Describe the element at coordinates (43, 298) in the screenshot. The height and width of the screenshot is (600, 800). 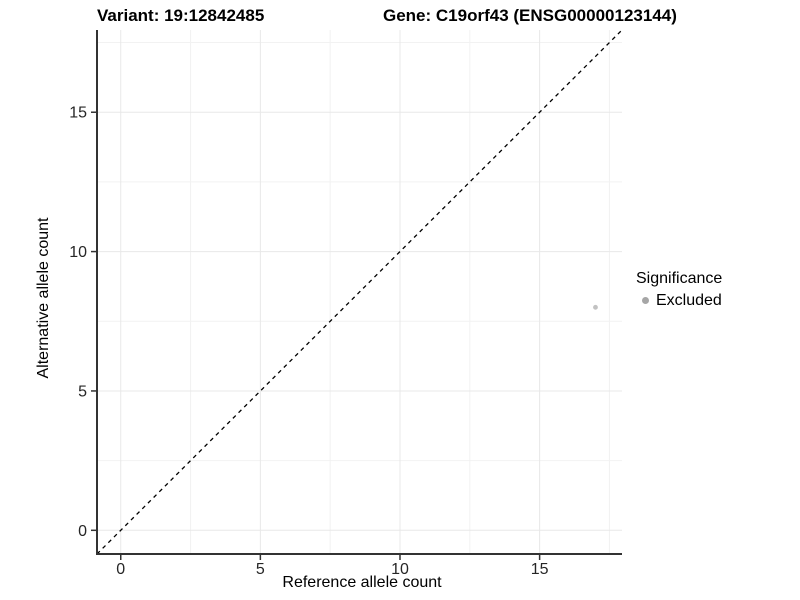
I see `y-axis-title: Alternative allele count` at that location.